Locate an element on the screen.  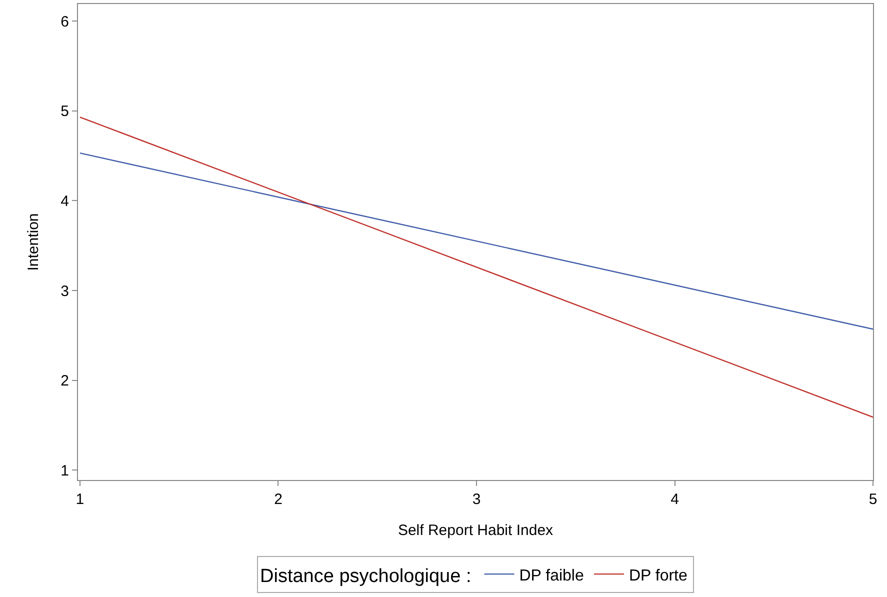
y-axis-title: Intention is located at coordinates (33, 242).